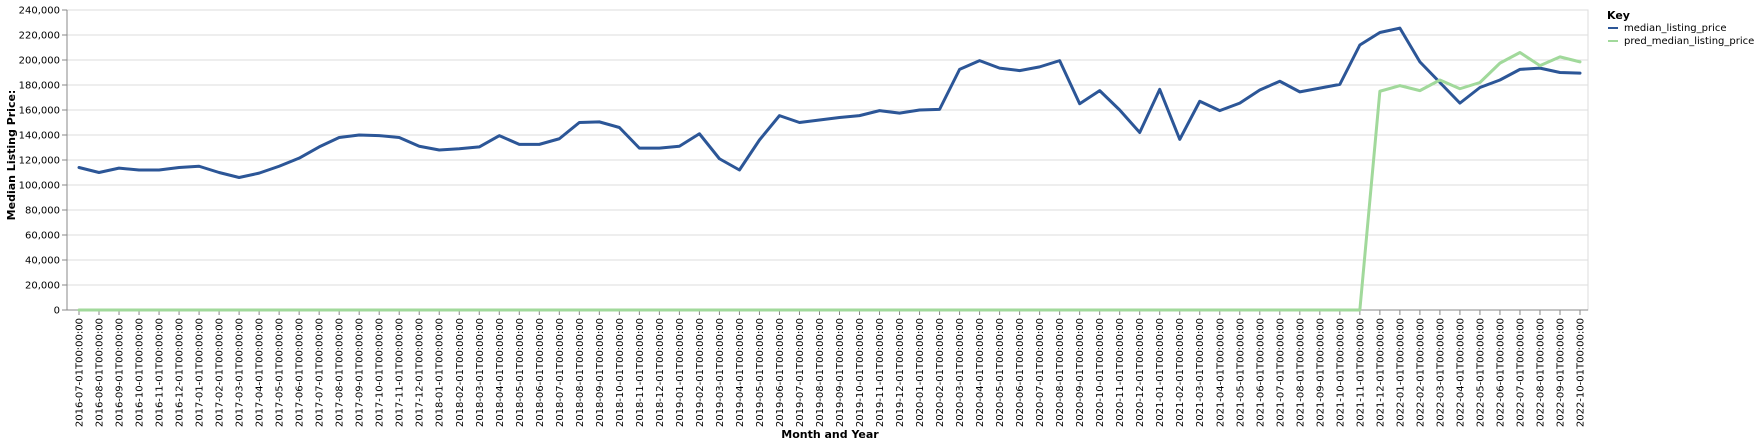 The width and height of the screenshot is (1759, 447). What do you see at coordinates (520, 372) in the screenshot?
I see `x-tick-label: 2018-05-01T00:00:00` at bounding box center [520, 372].